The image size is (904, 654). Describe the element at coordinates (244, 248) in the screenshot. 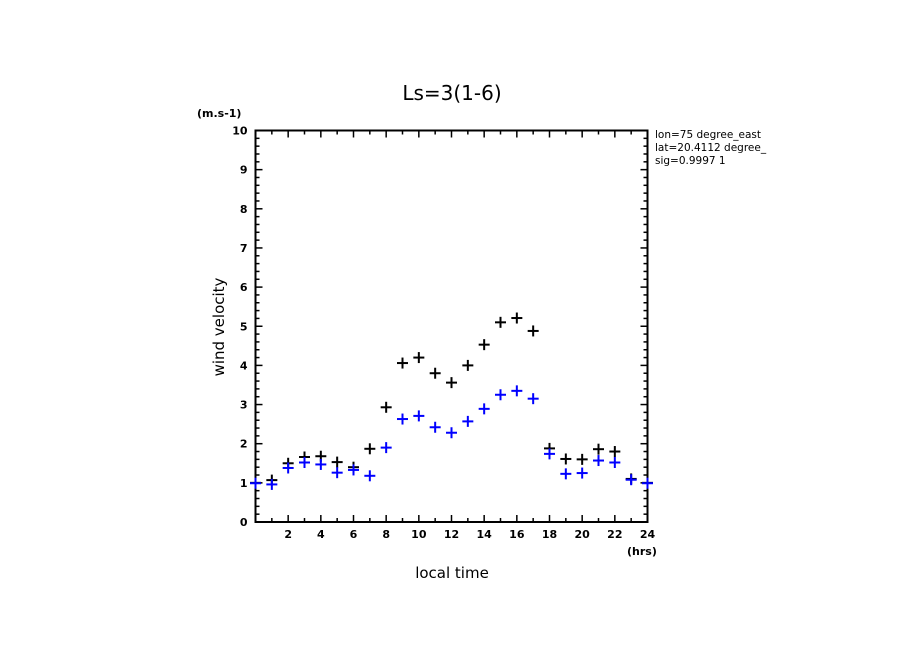

I see `y-tick-label: 7` at that location.